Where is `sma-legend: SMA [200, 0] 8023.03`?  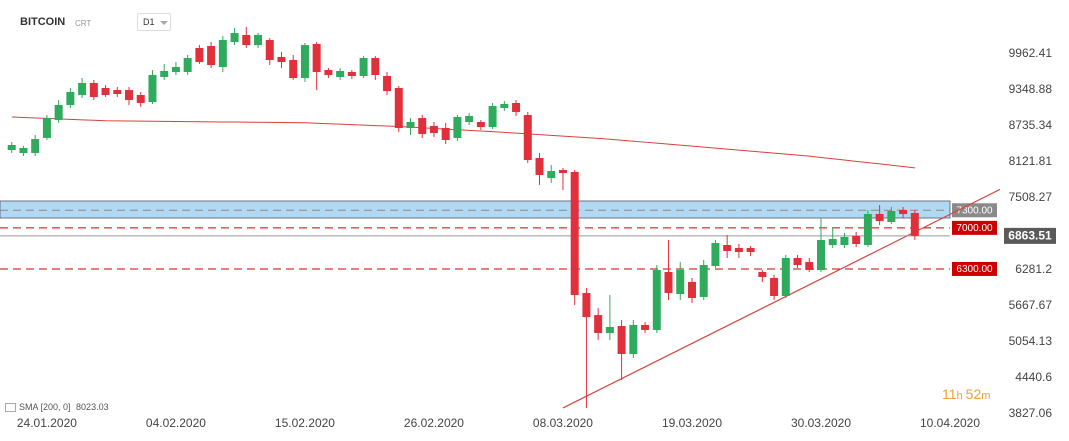 sma-legend: SMA [200, 0] 8023.03 is located at coordinates (57, 407).